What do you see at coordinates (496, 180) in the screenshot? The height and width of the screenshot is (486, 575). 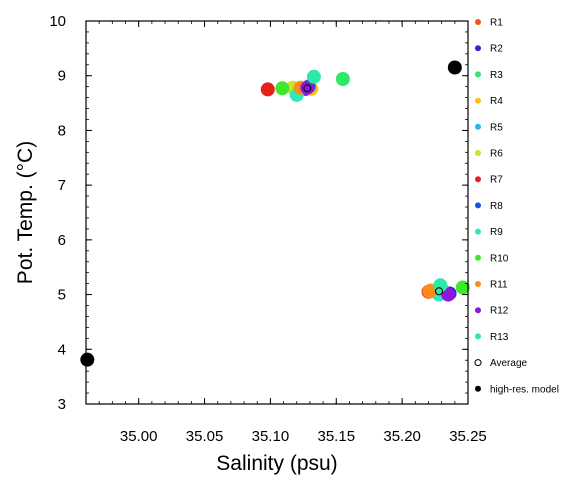 I see `legend-label-r7: R7` at bounding box center [496, 180].